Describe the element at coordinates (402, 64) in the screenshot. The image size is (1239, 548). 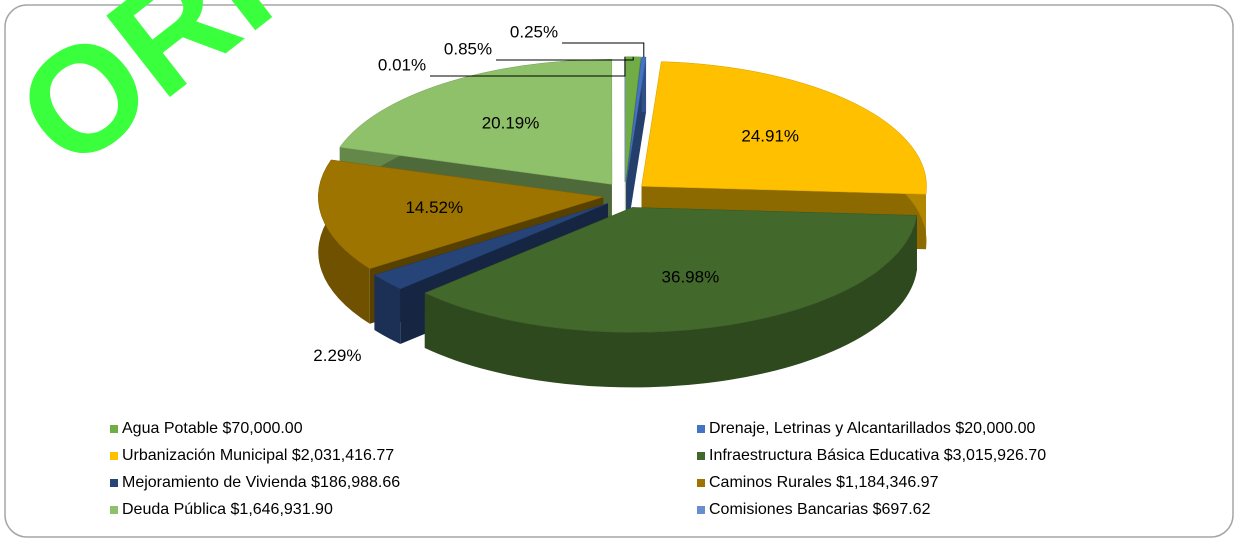
I see `data-label: 0.01%` at that location.